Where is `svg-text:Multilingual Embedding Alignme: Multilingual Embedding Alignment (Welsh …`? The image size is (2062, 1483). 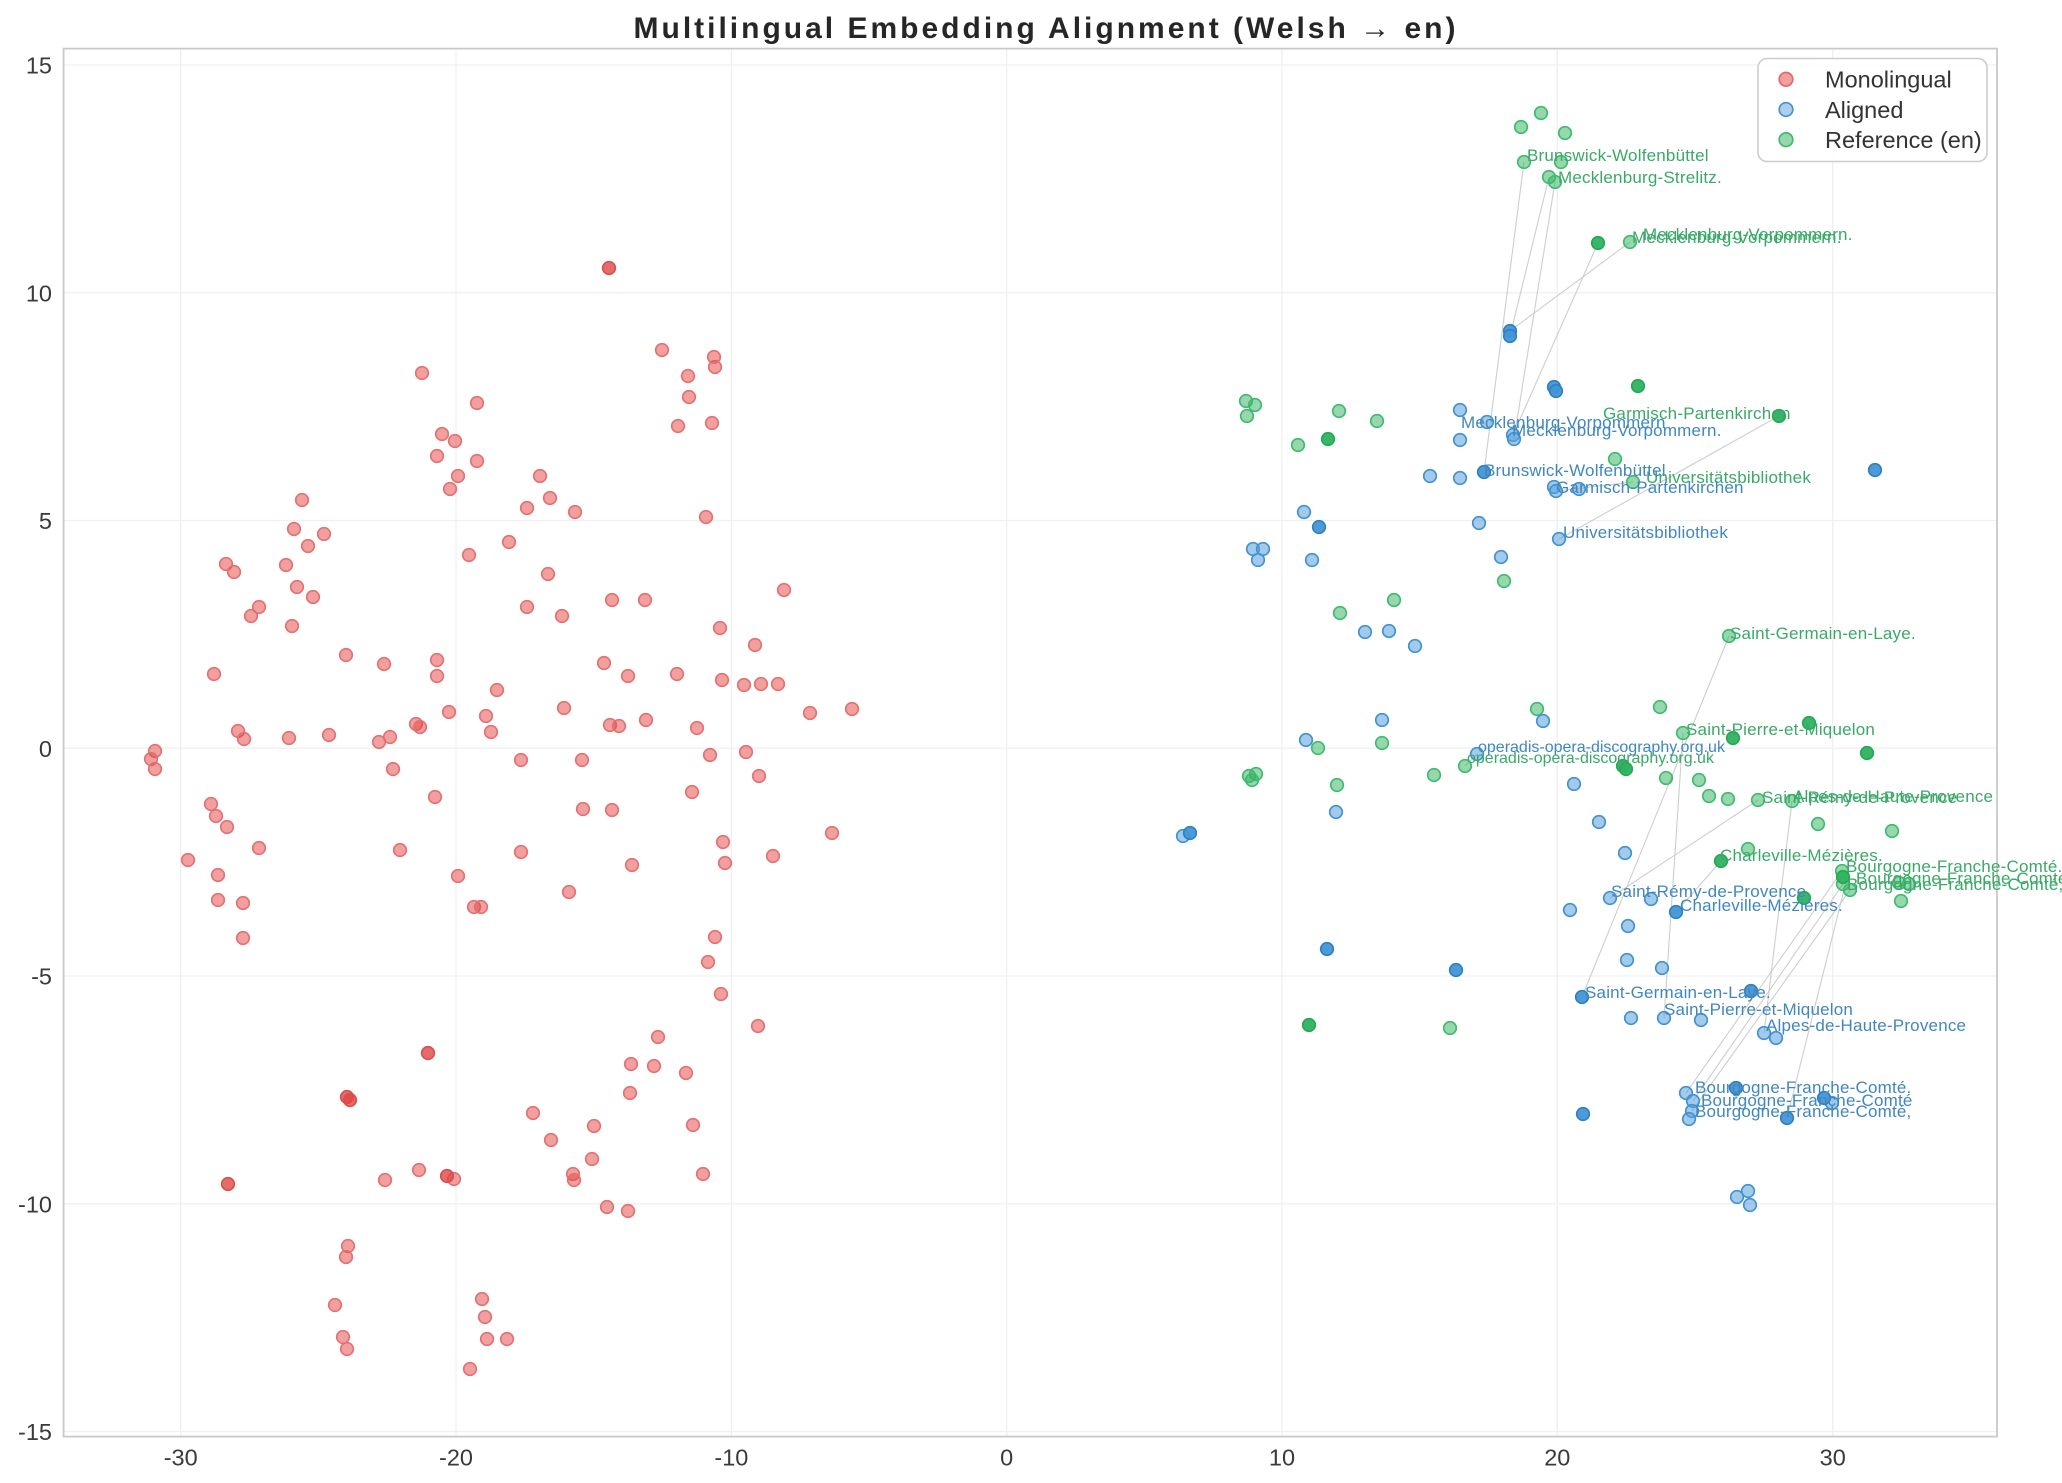 svg-text:Multilingual Embedding Alignme: Multilingual Embedding Alignment (Welsh … is located at coordinates (1046, 28).